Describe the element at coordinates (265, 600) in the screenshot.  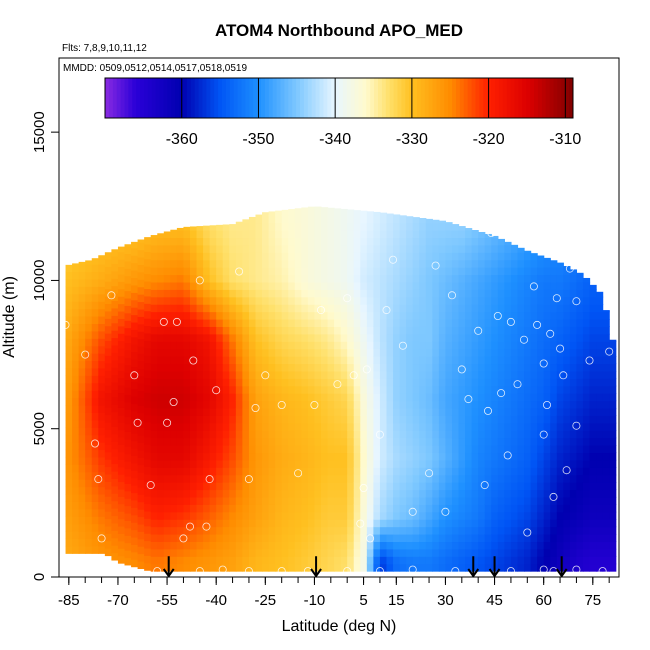
I see `x-tick-label-4: -25` at that location.